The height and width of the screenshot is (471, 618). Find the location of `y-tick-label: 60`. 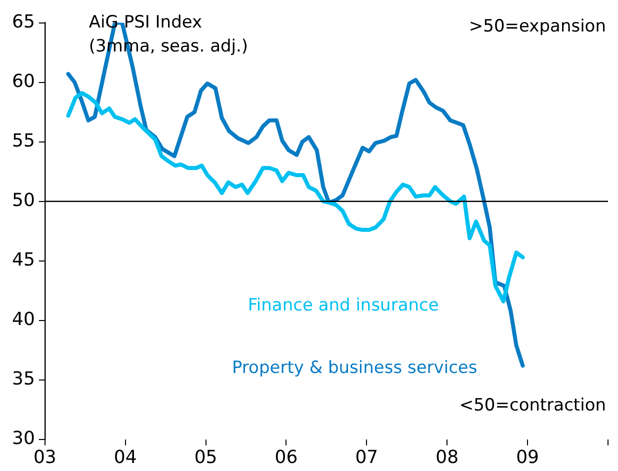

y-tick-label: 60 is located at coordinates (23, 81).